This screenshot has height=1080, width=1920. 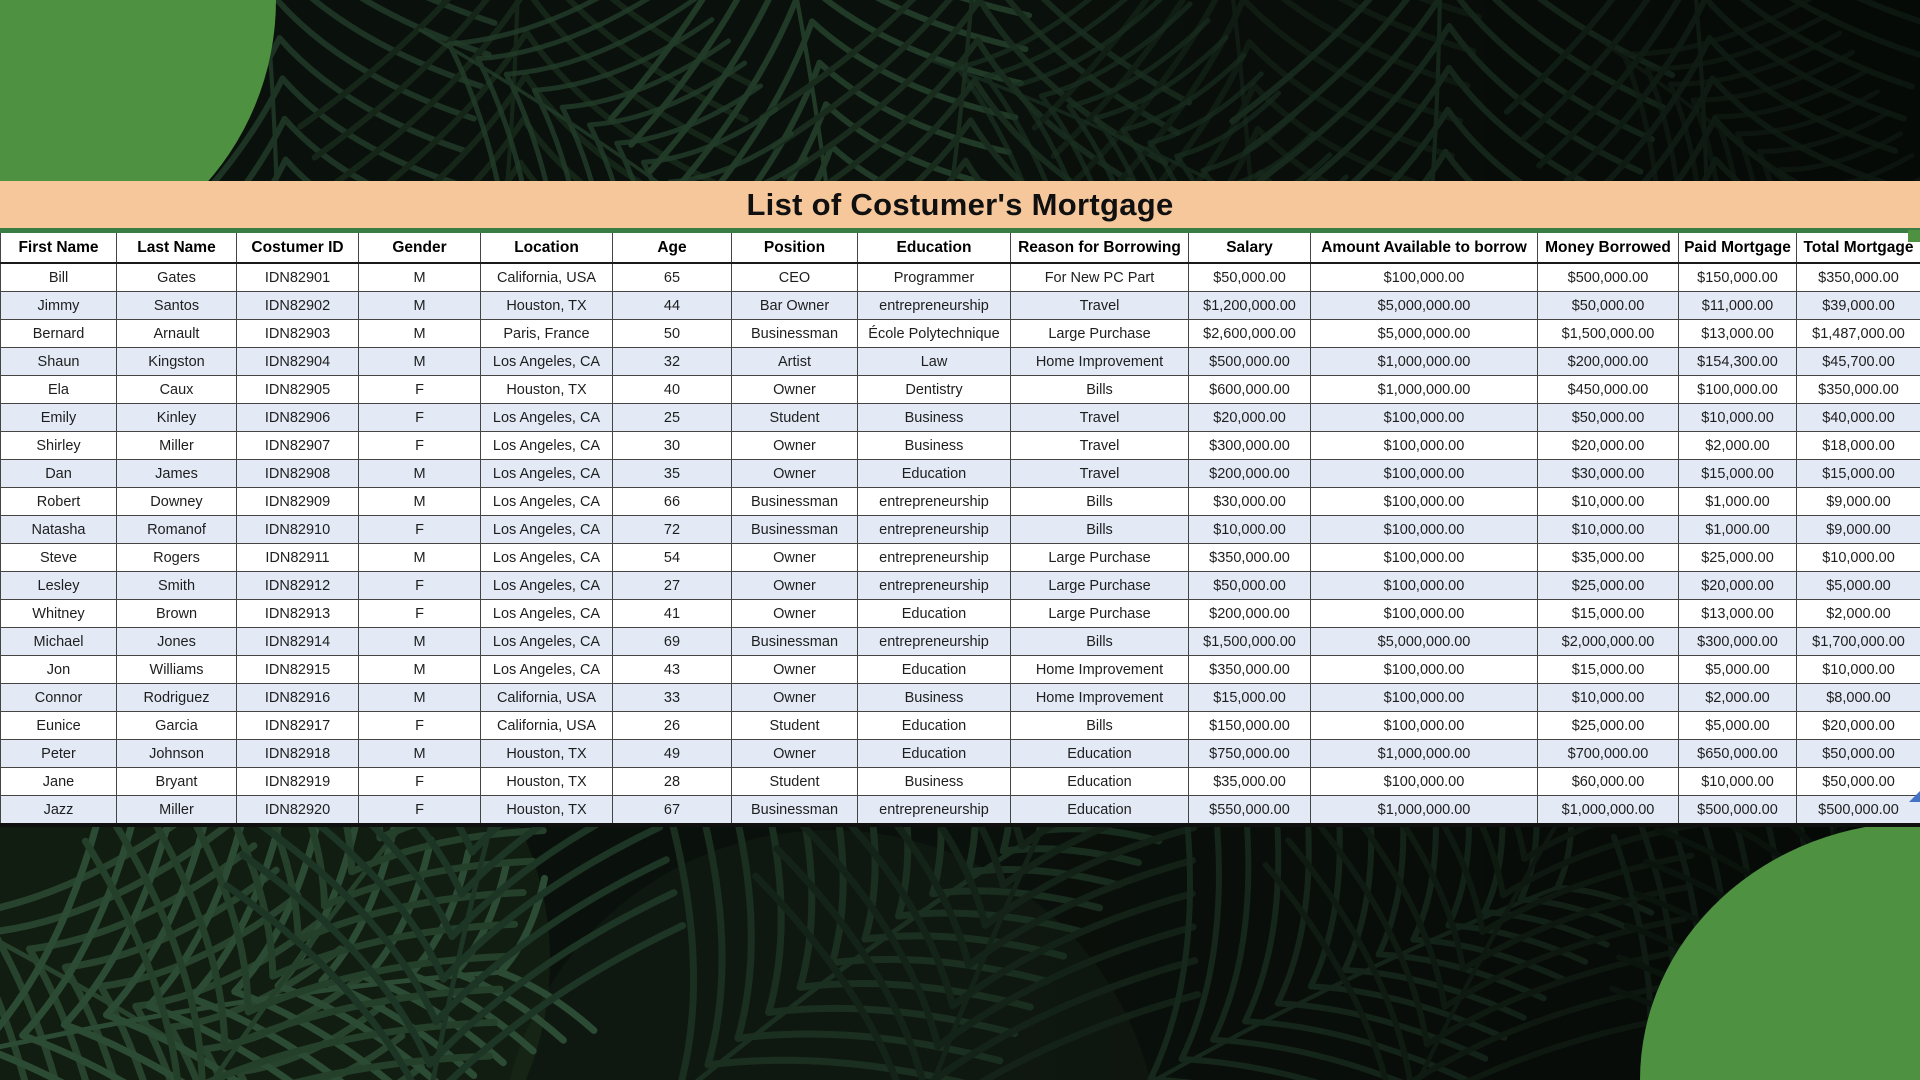 I want to click on table-cell: $350,000.00, so click(x=1858, y=389).